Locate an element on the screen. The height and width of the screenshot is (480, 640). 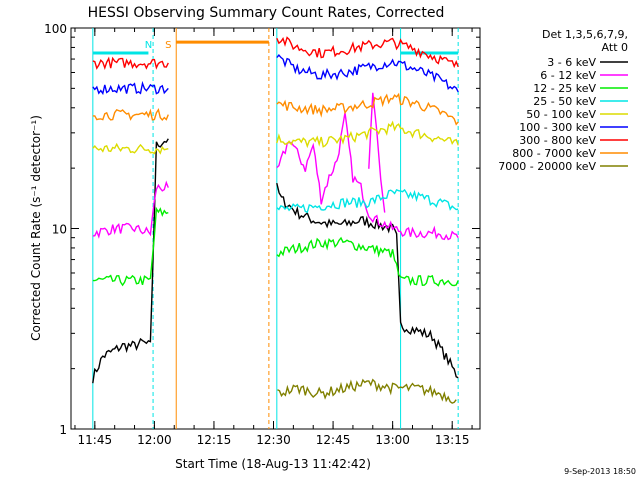
legend-label: 100 - 300 keV is located at coordinates (557, 127).